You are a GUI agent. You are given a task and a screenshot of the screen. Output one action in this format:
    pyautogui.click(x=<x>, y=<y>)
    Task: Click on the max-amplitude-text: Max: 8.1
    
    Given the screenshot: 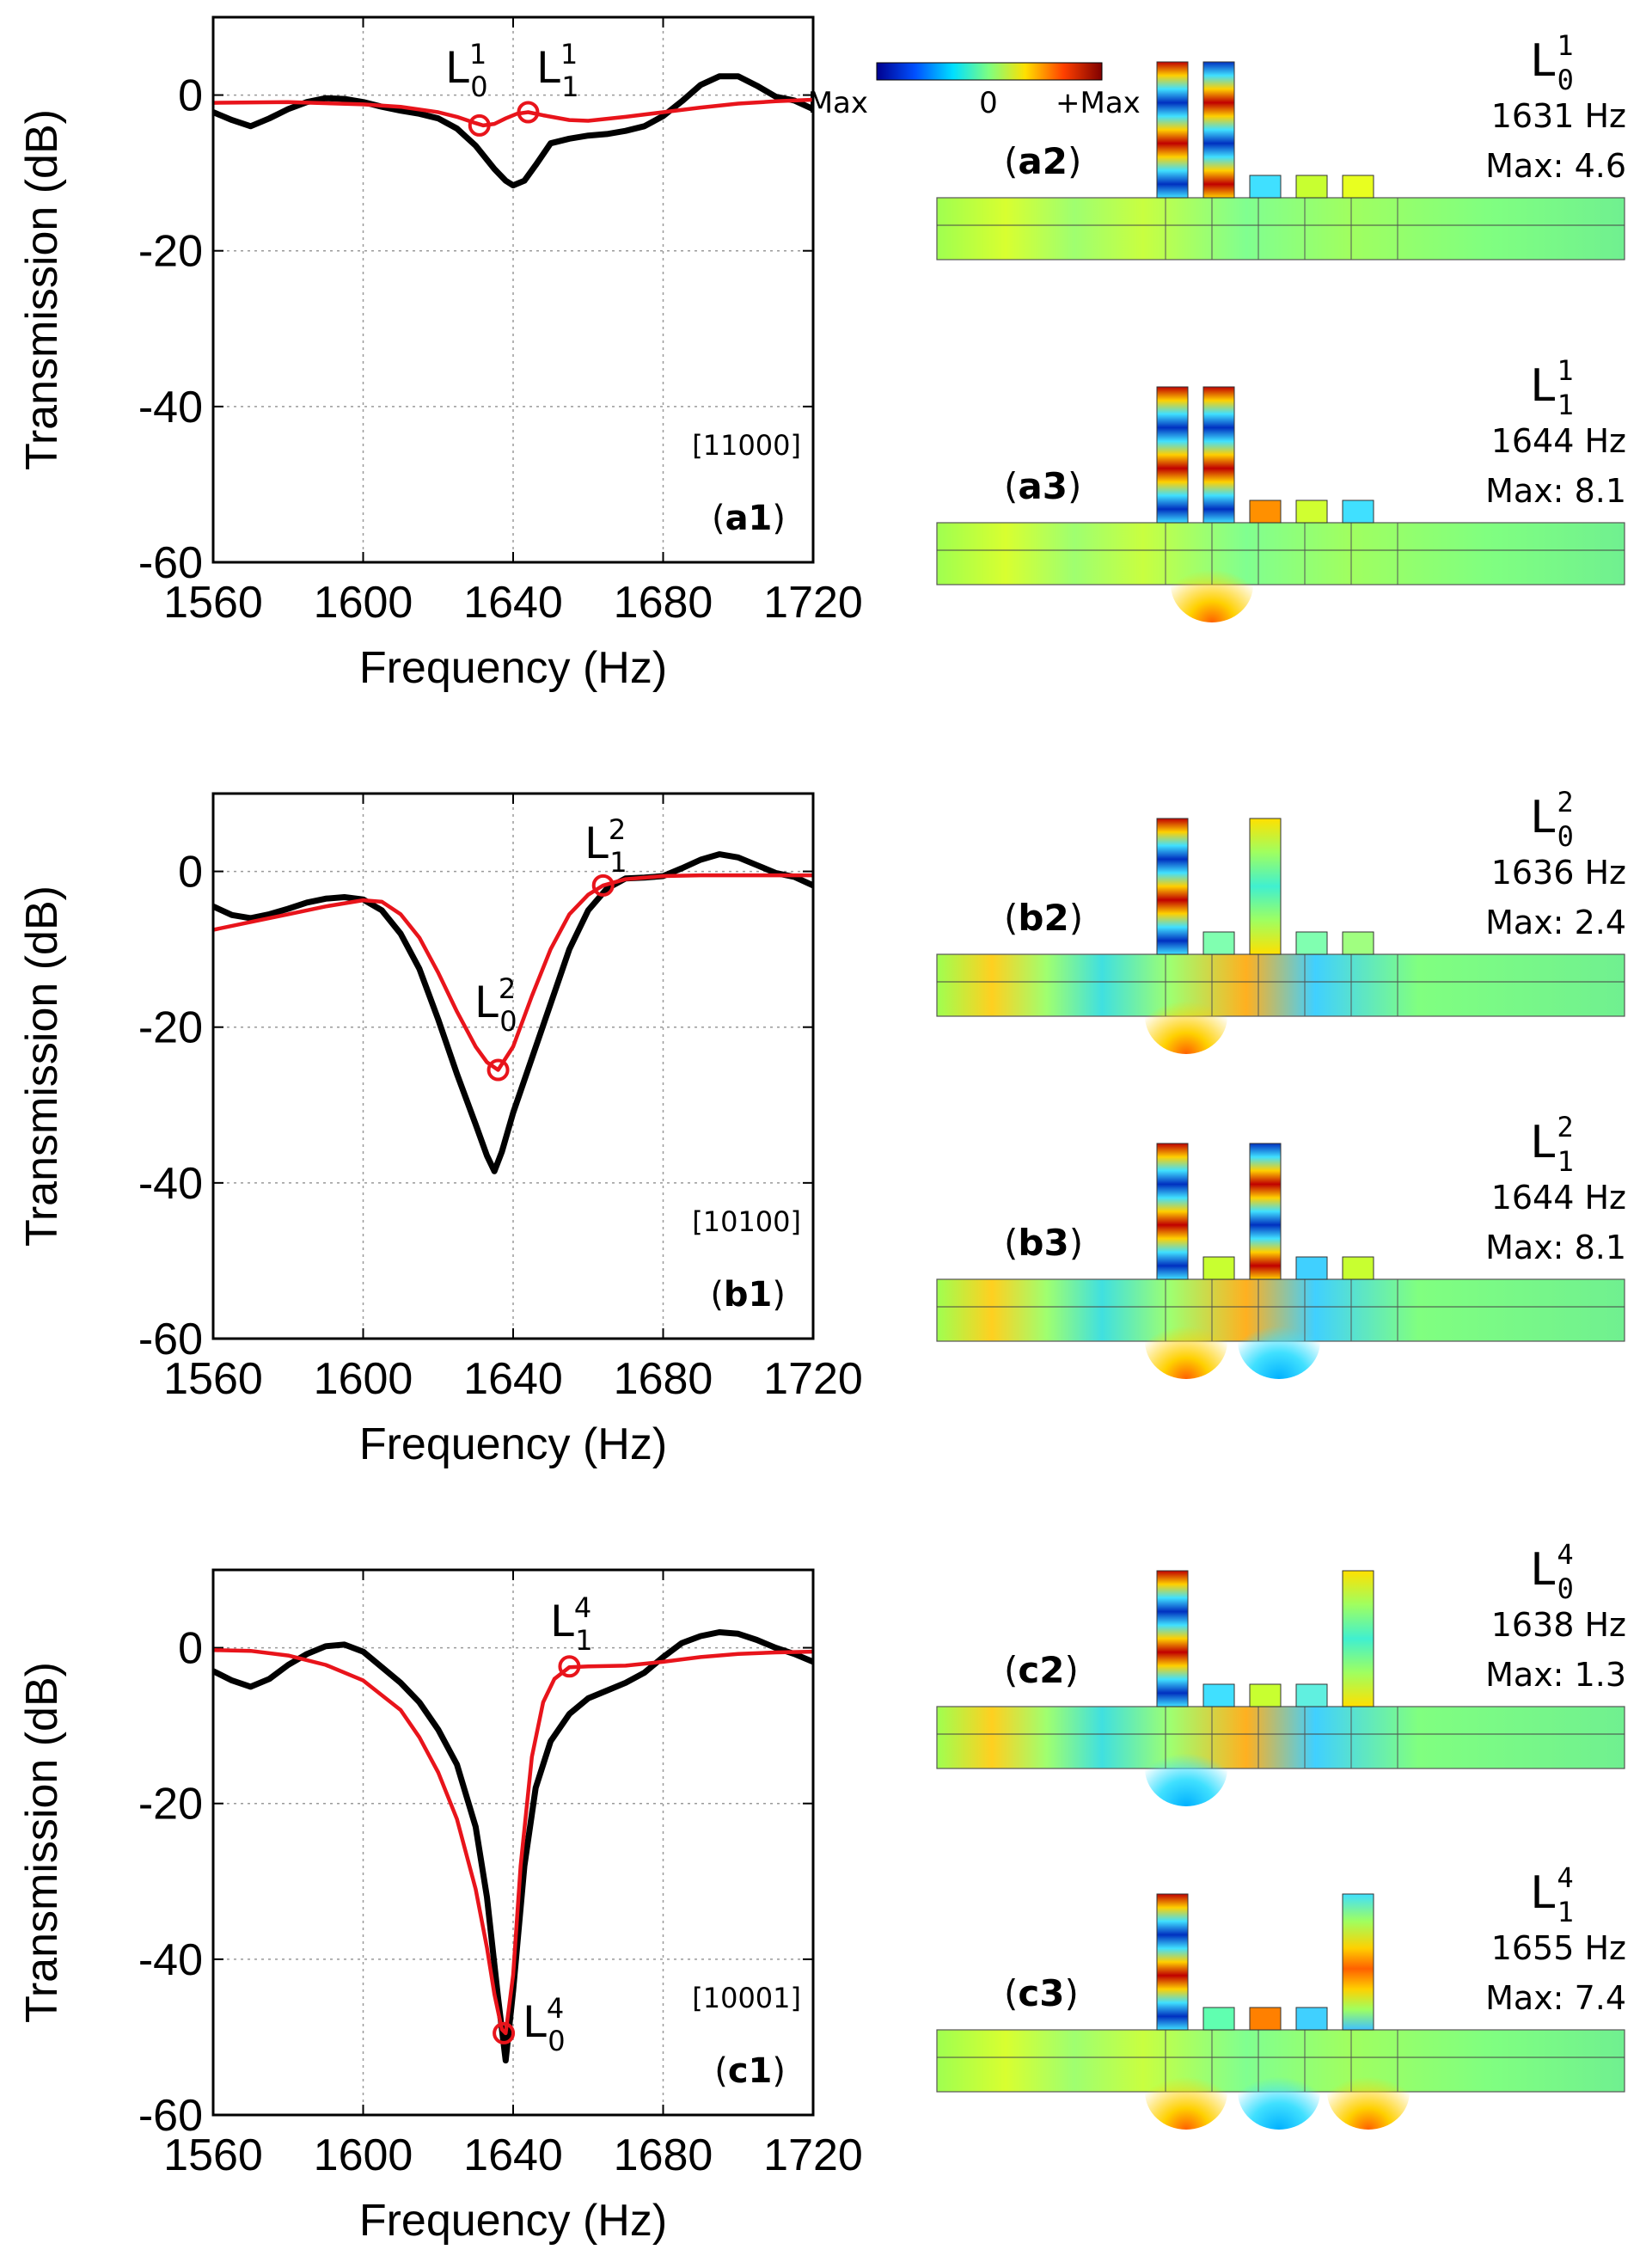 What is the action you would take?
    pyautogui.click(x=1555, y=491)
    